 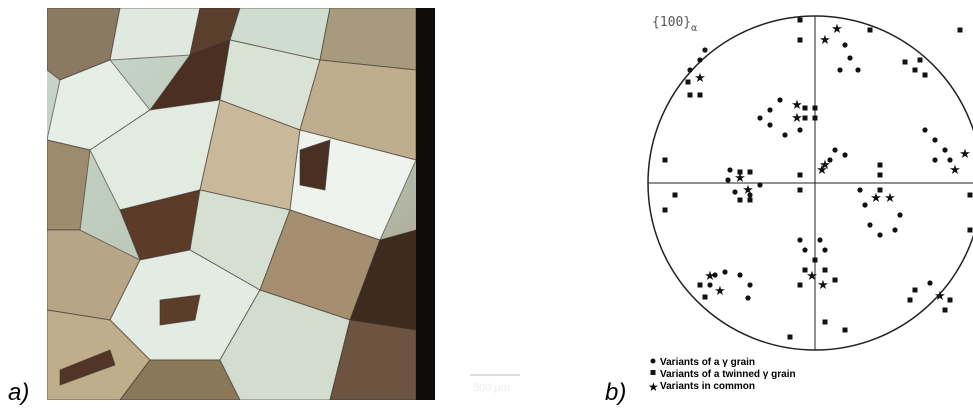 I want to click on pole-label: {100}α, so click(x=674, y=24).